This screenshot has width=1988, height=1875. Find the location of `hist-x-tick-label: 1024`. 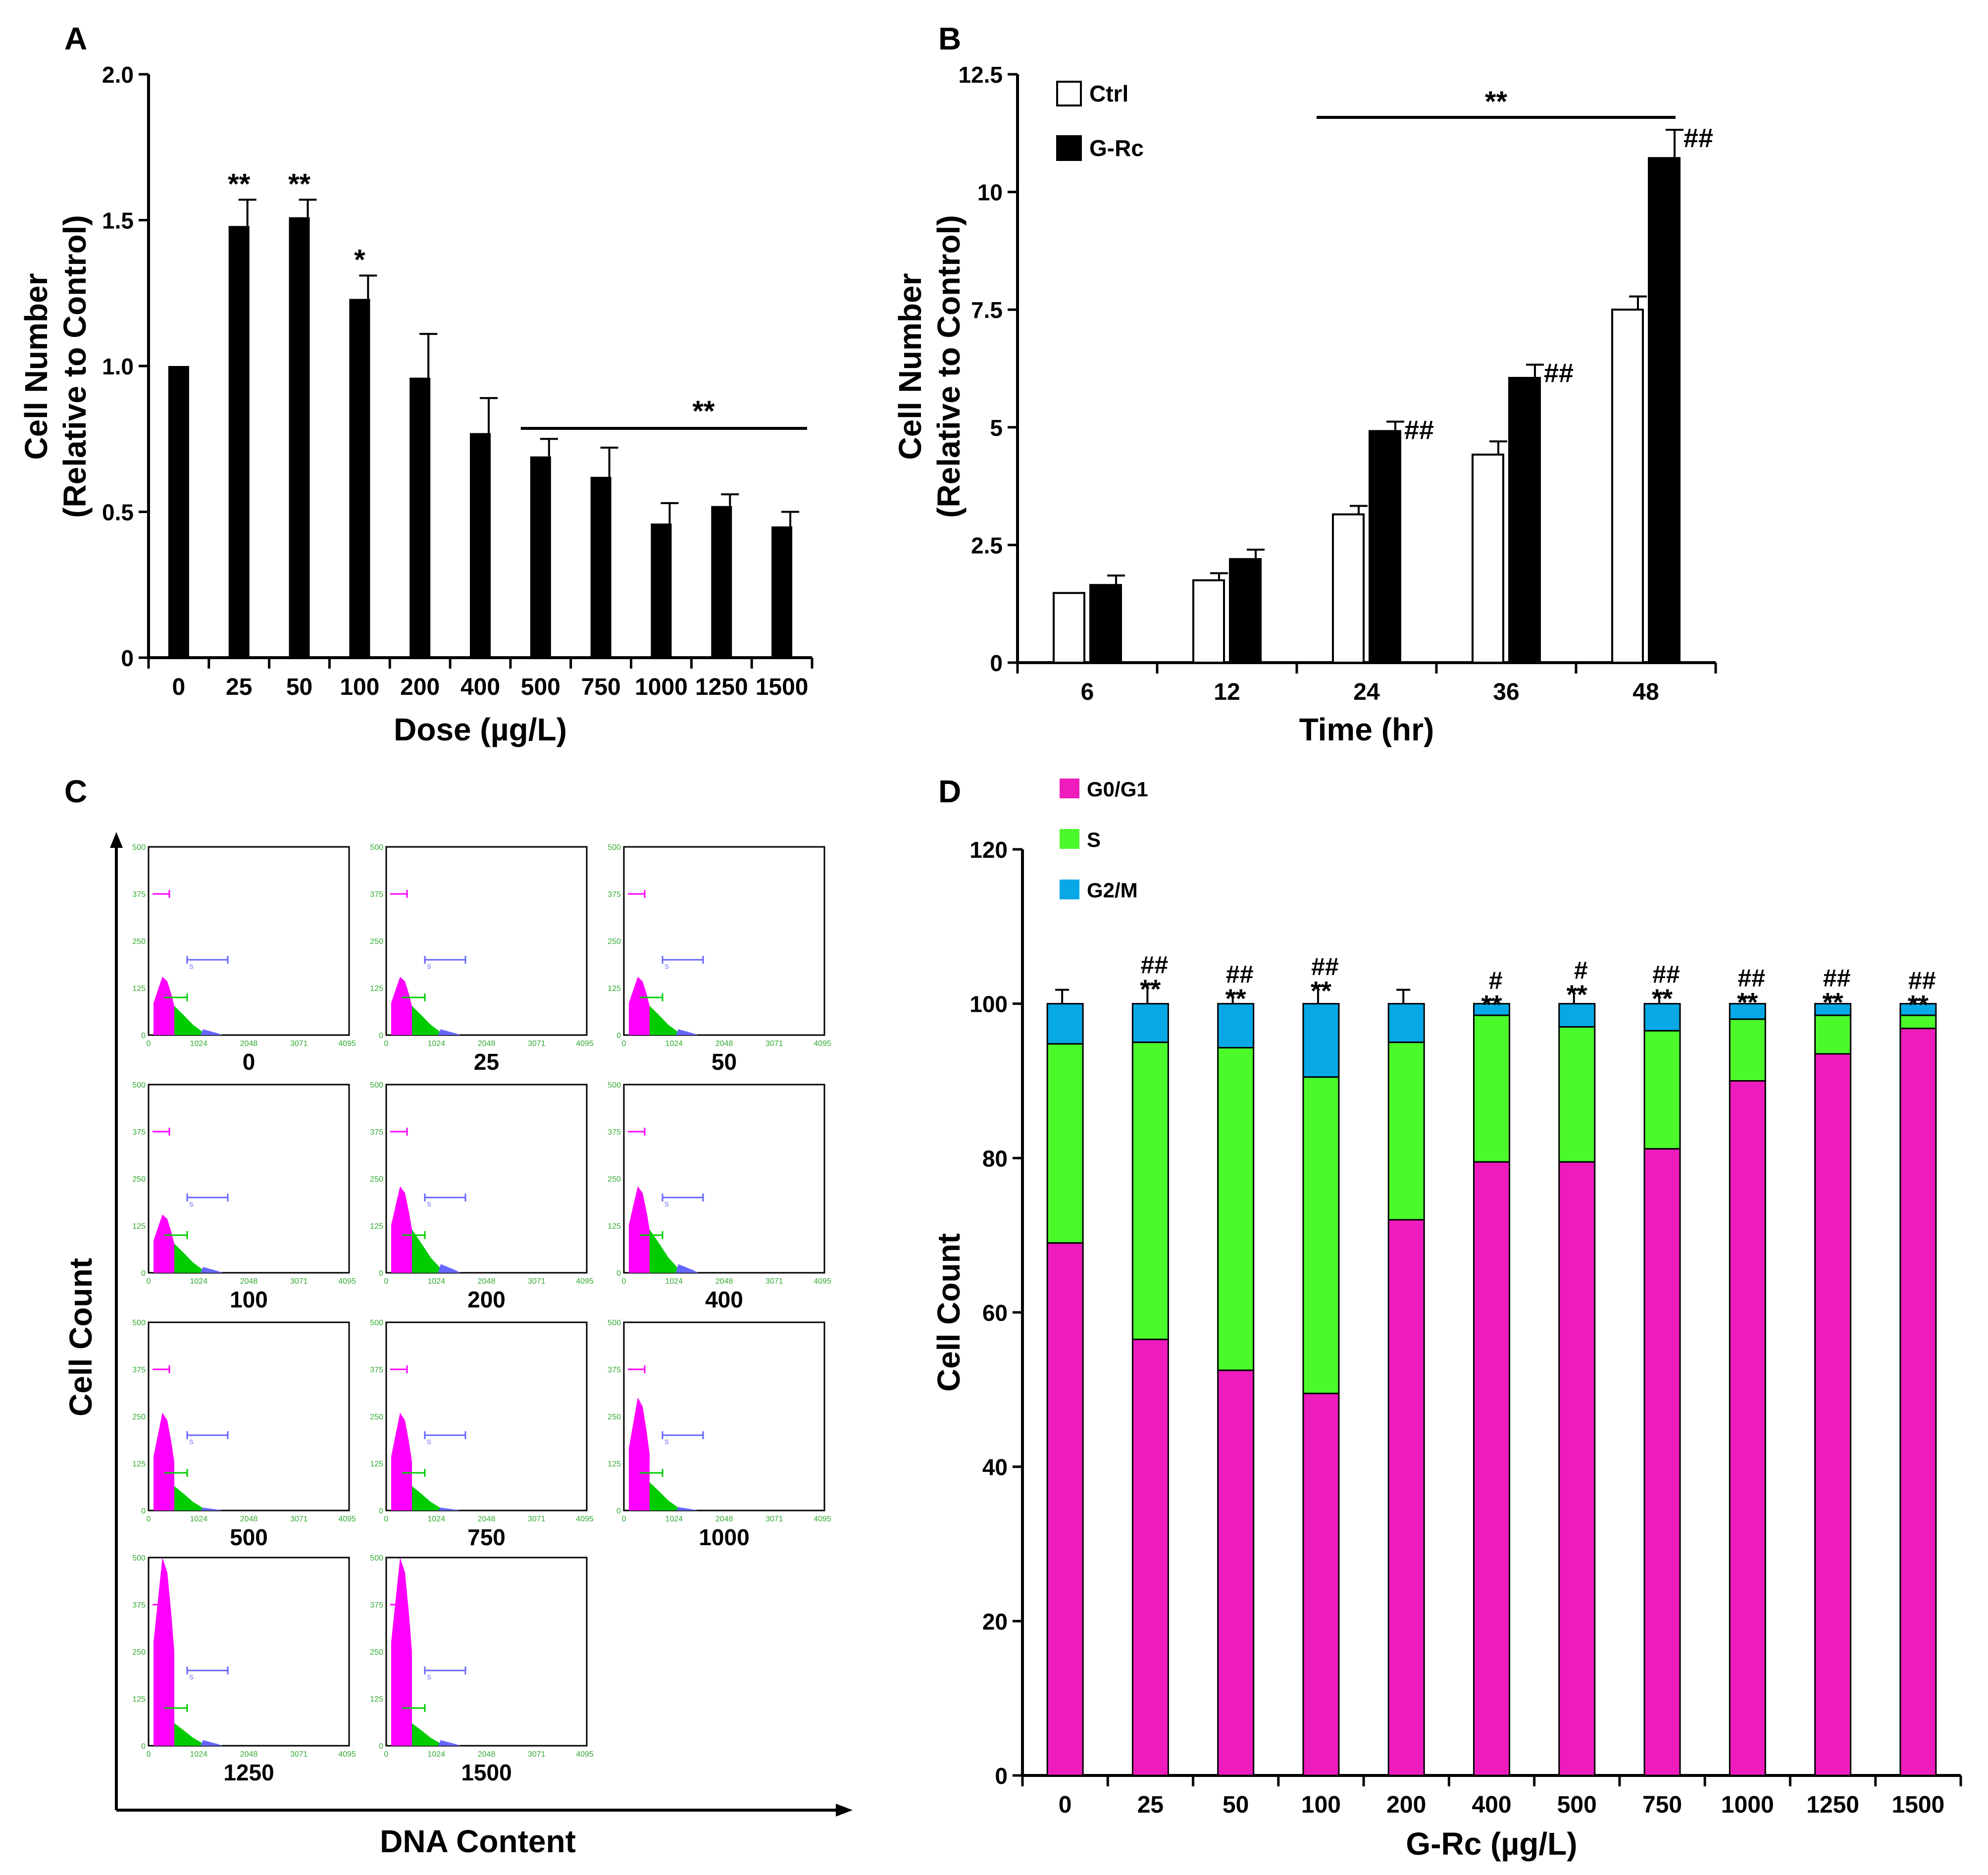

hist-x-tick-label: 1024 is located at coordinates (674, 1281).